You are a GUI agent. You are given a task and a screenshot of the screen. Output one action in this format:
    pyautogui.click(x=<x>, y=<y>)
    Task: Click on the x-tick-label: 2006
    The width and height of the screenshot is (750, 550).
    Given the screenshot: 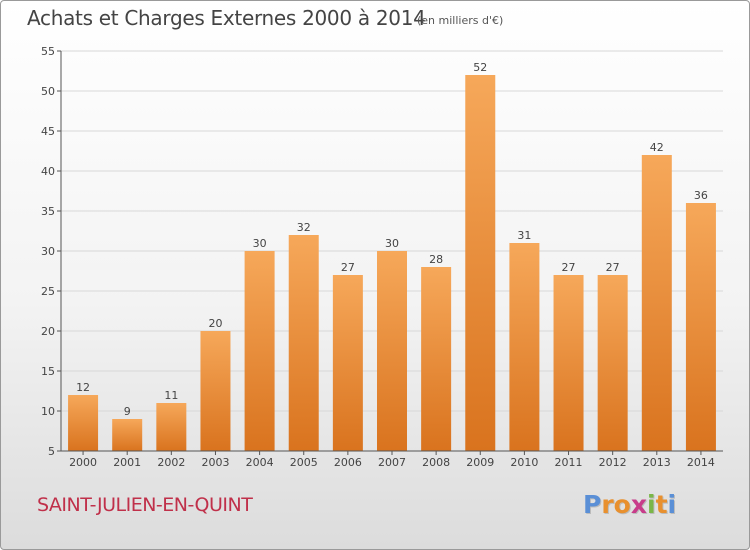 What is the action you would take?
    pyautogui.click(x=348, y=462)
    